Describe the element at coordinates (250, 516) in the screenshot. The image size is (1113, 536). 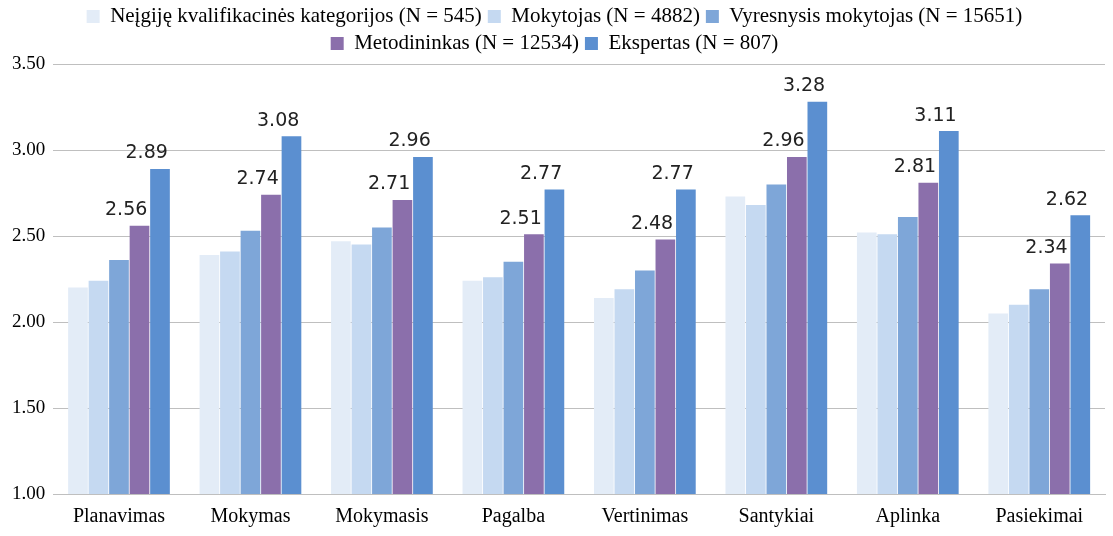
I see `x-tick-label: Mokymas` at that location.